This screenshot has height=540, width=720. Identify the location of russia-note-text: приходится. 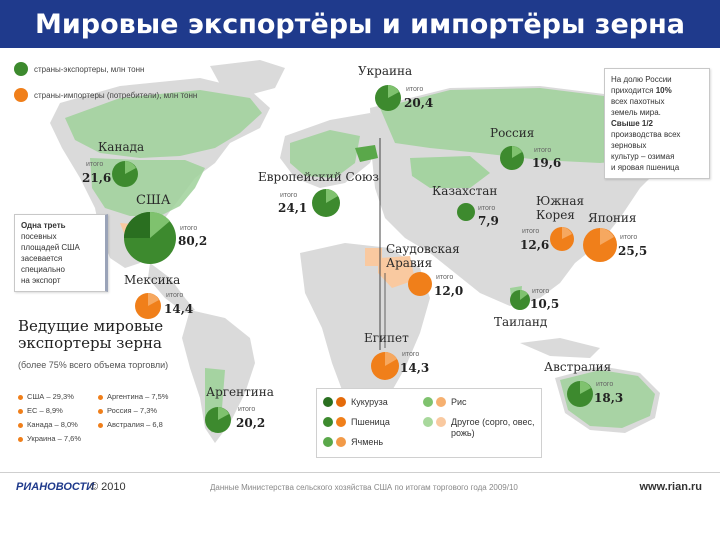
(632, 90).